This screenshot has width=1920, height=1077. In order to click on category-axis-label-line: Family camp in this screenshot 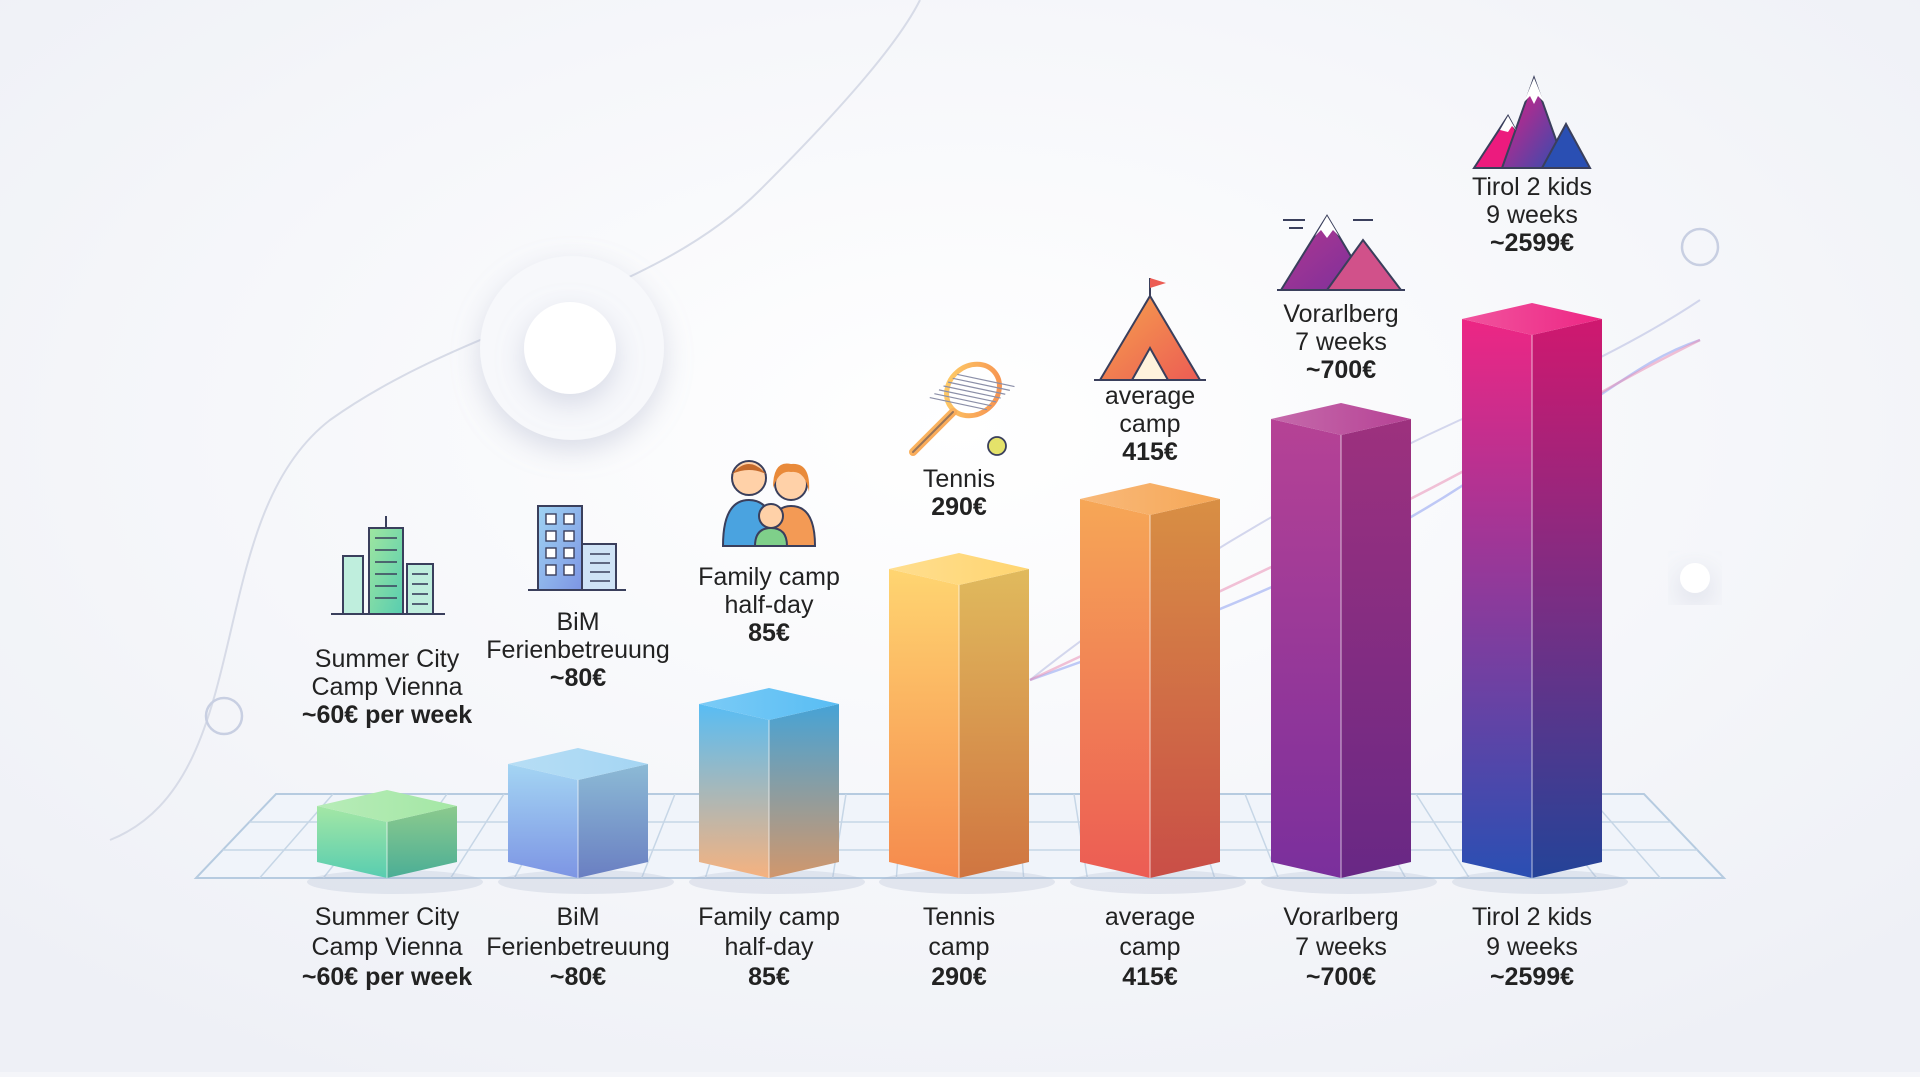, I will do `click(769, 917)`.